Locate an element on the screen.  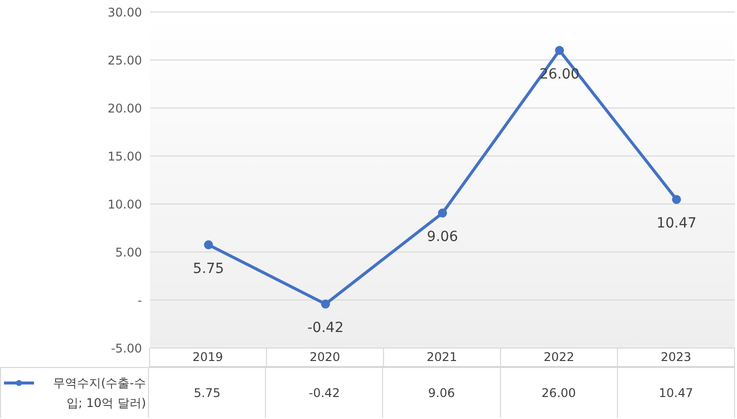
data-label: 5.75 is located at coordinates (207, 393).